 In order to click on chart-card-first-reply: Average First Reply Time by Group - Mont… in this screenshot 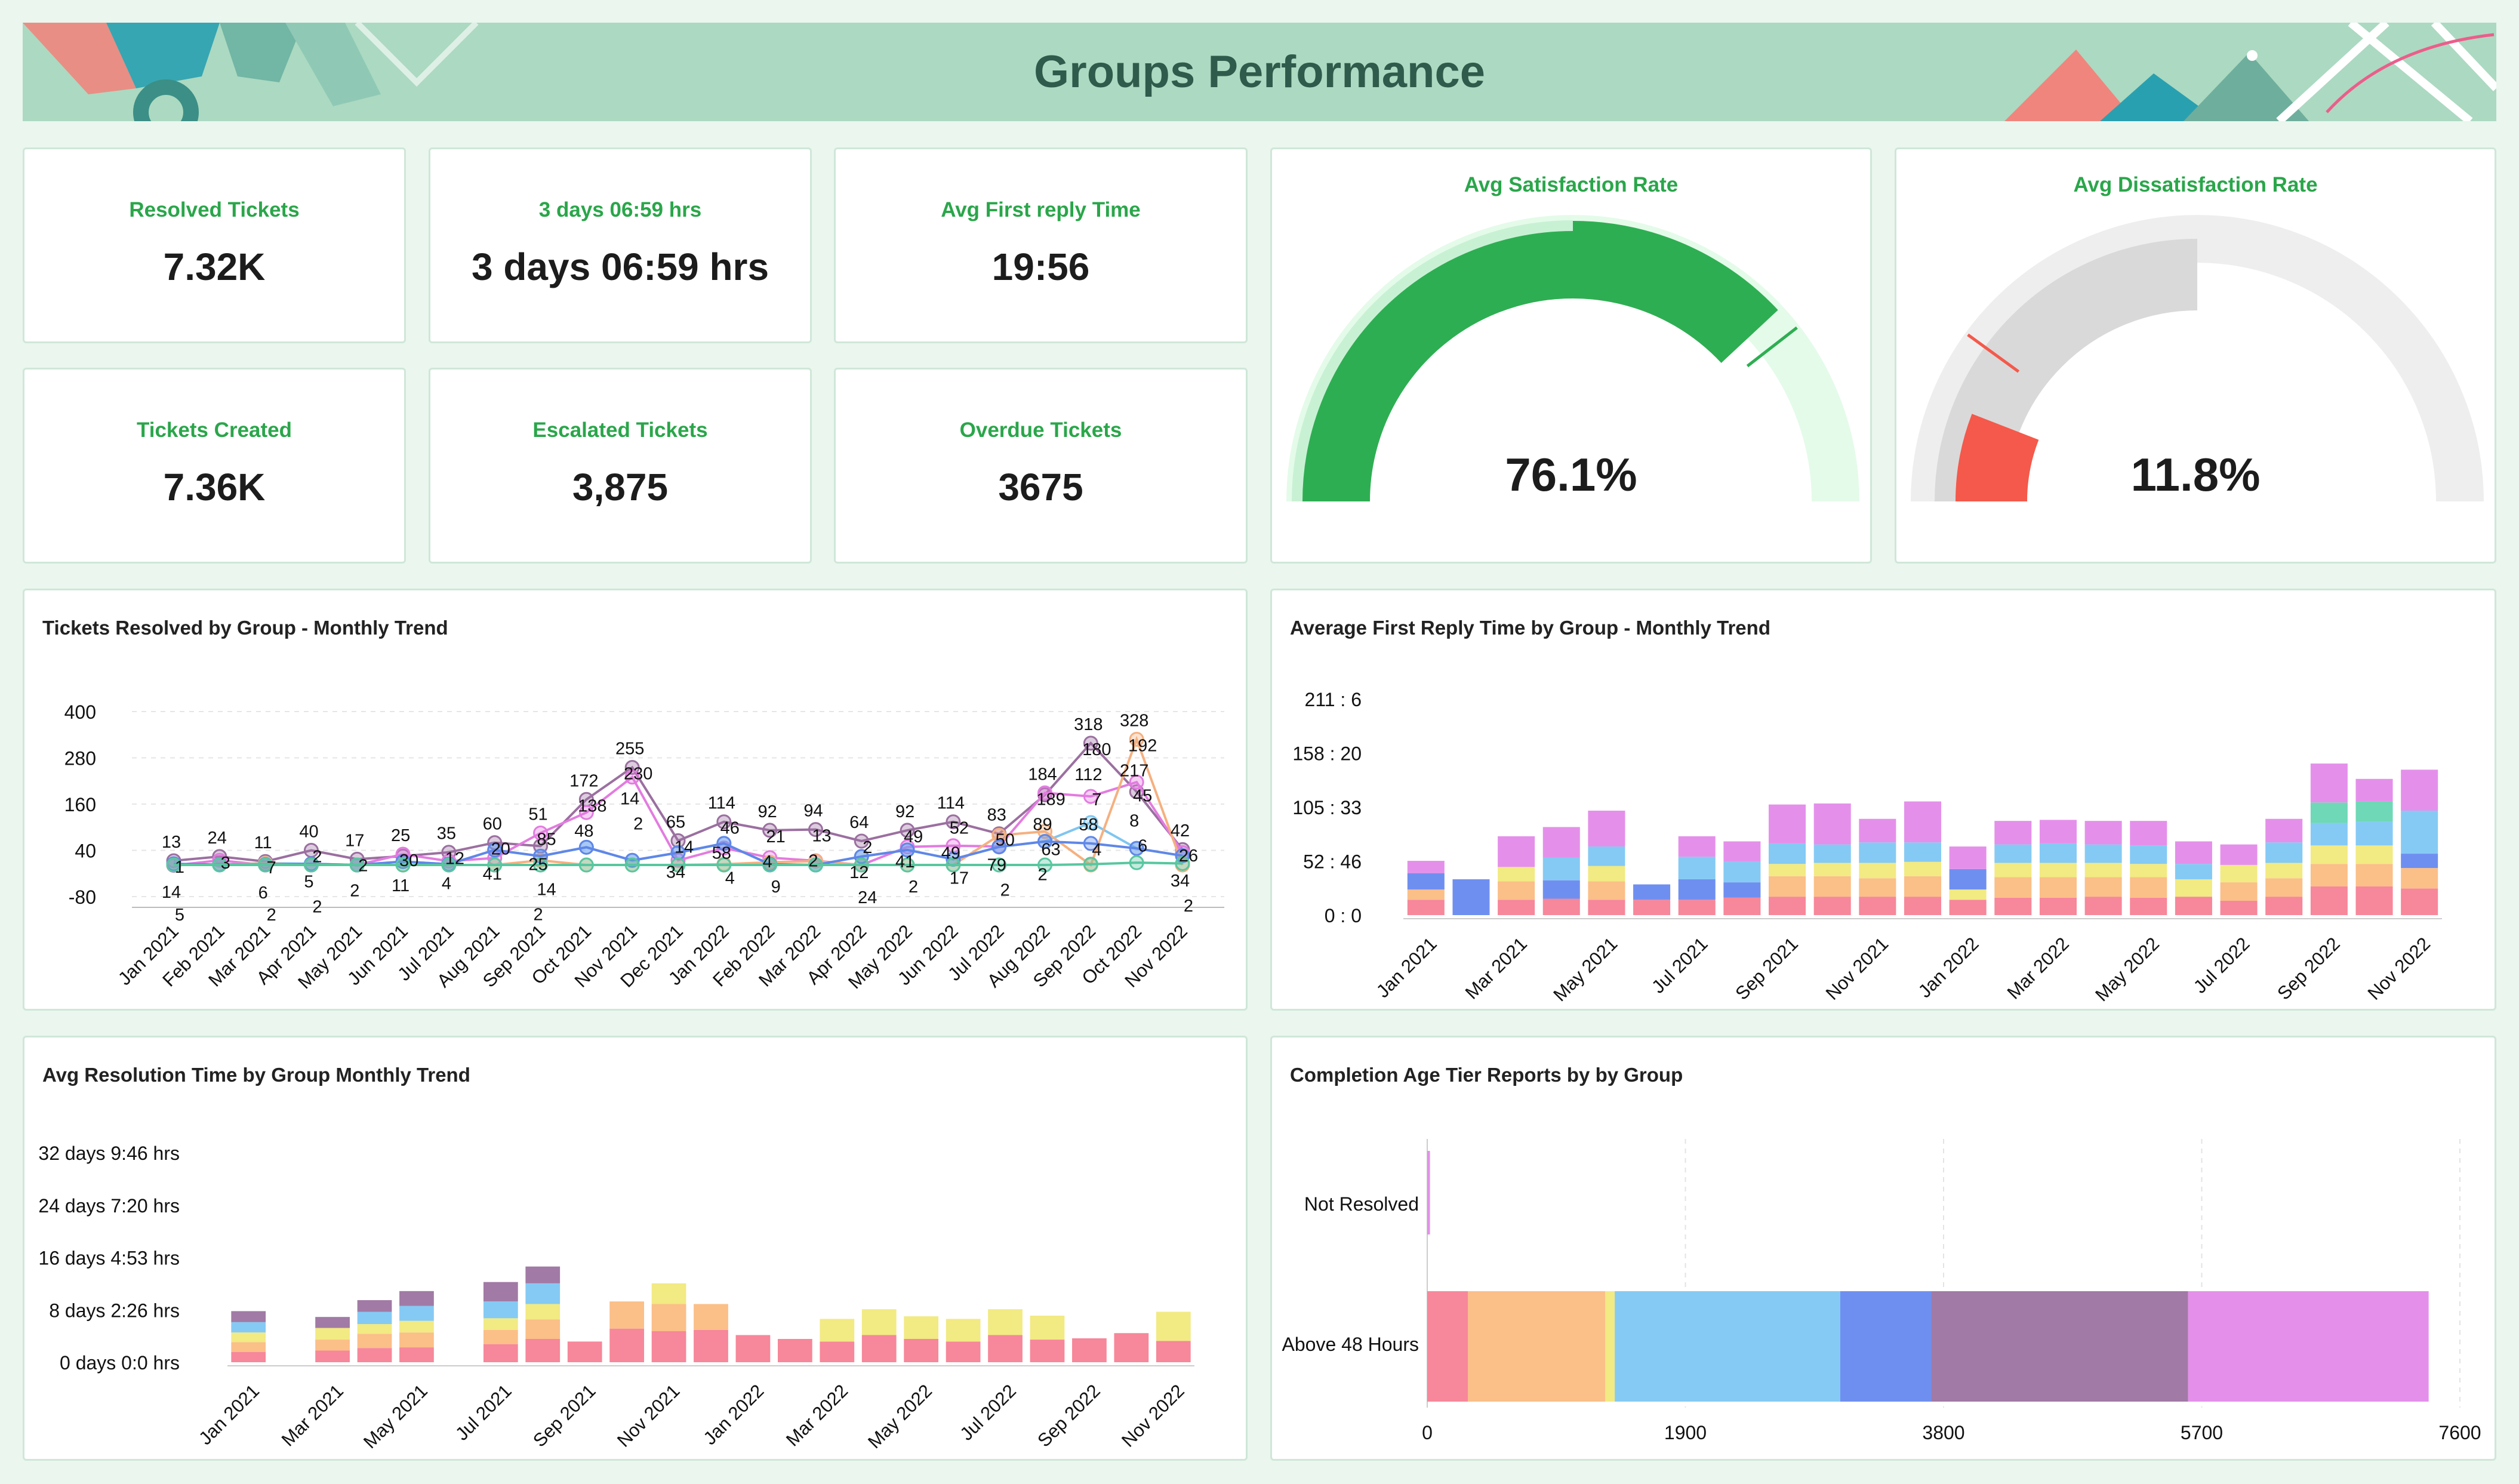, I will do `click(1883, 800)`.